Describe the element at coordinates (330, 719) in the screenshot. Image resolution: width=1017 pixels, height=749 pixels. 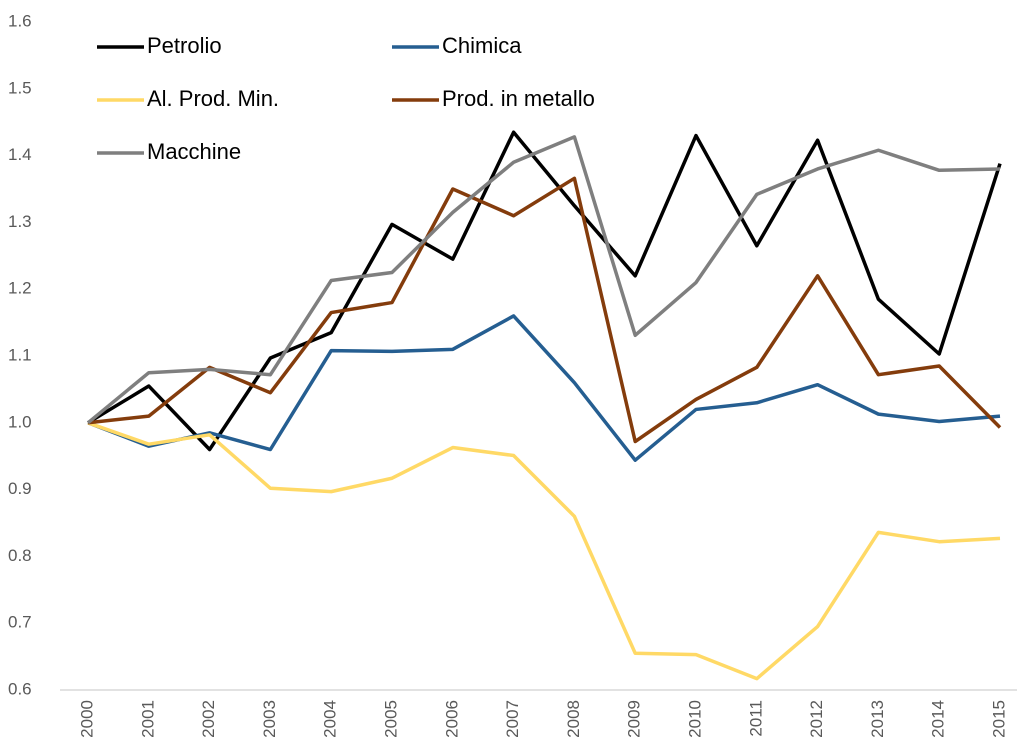
I see `x-tick-label: 2004` at that location.